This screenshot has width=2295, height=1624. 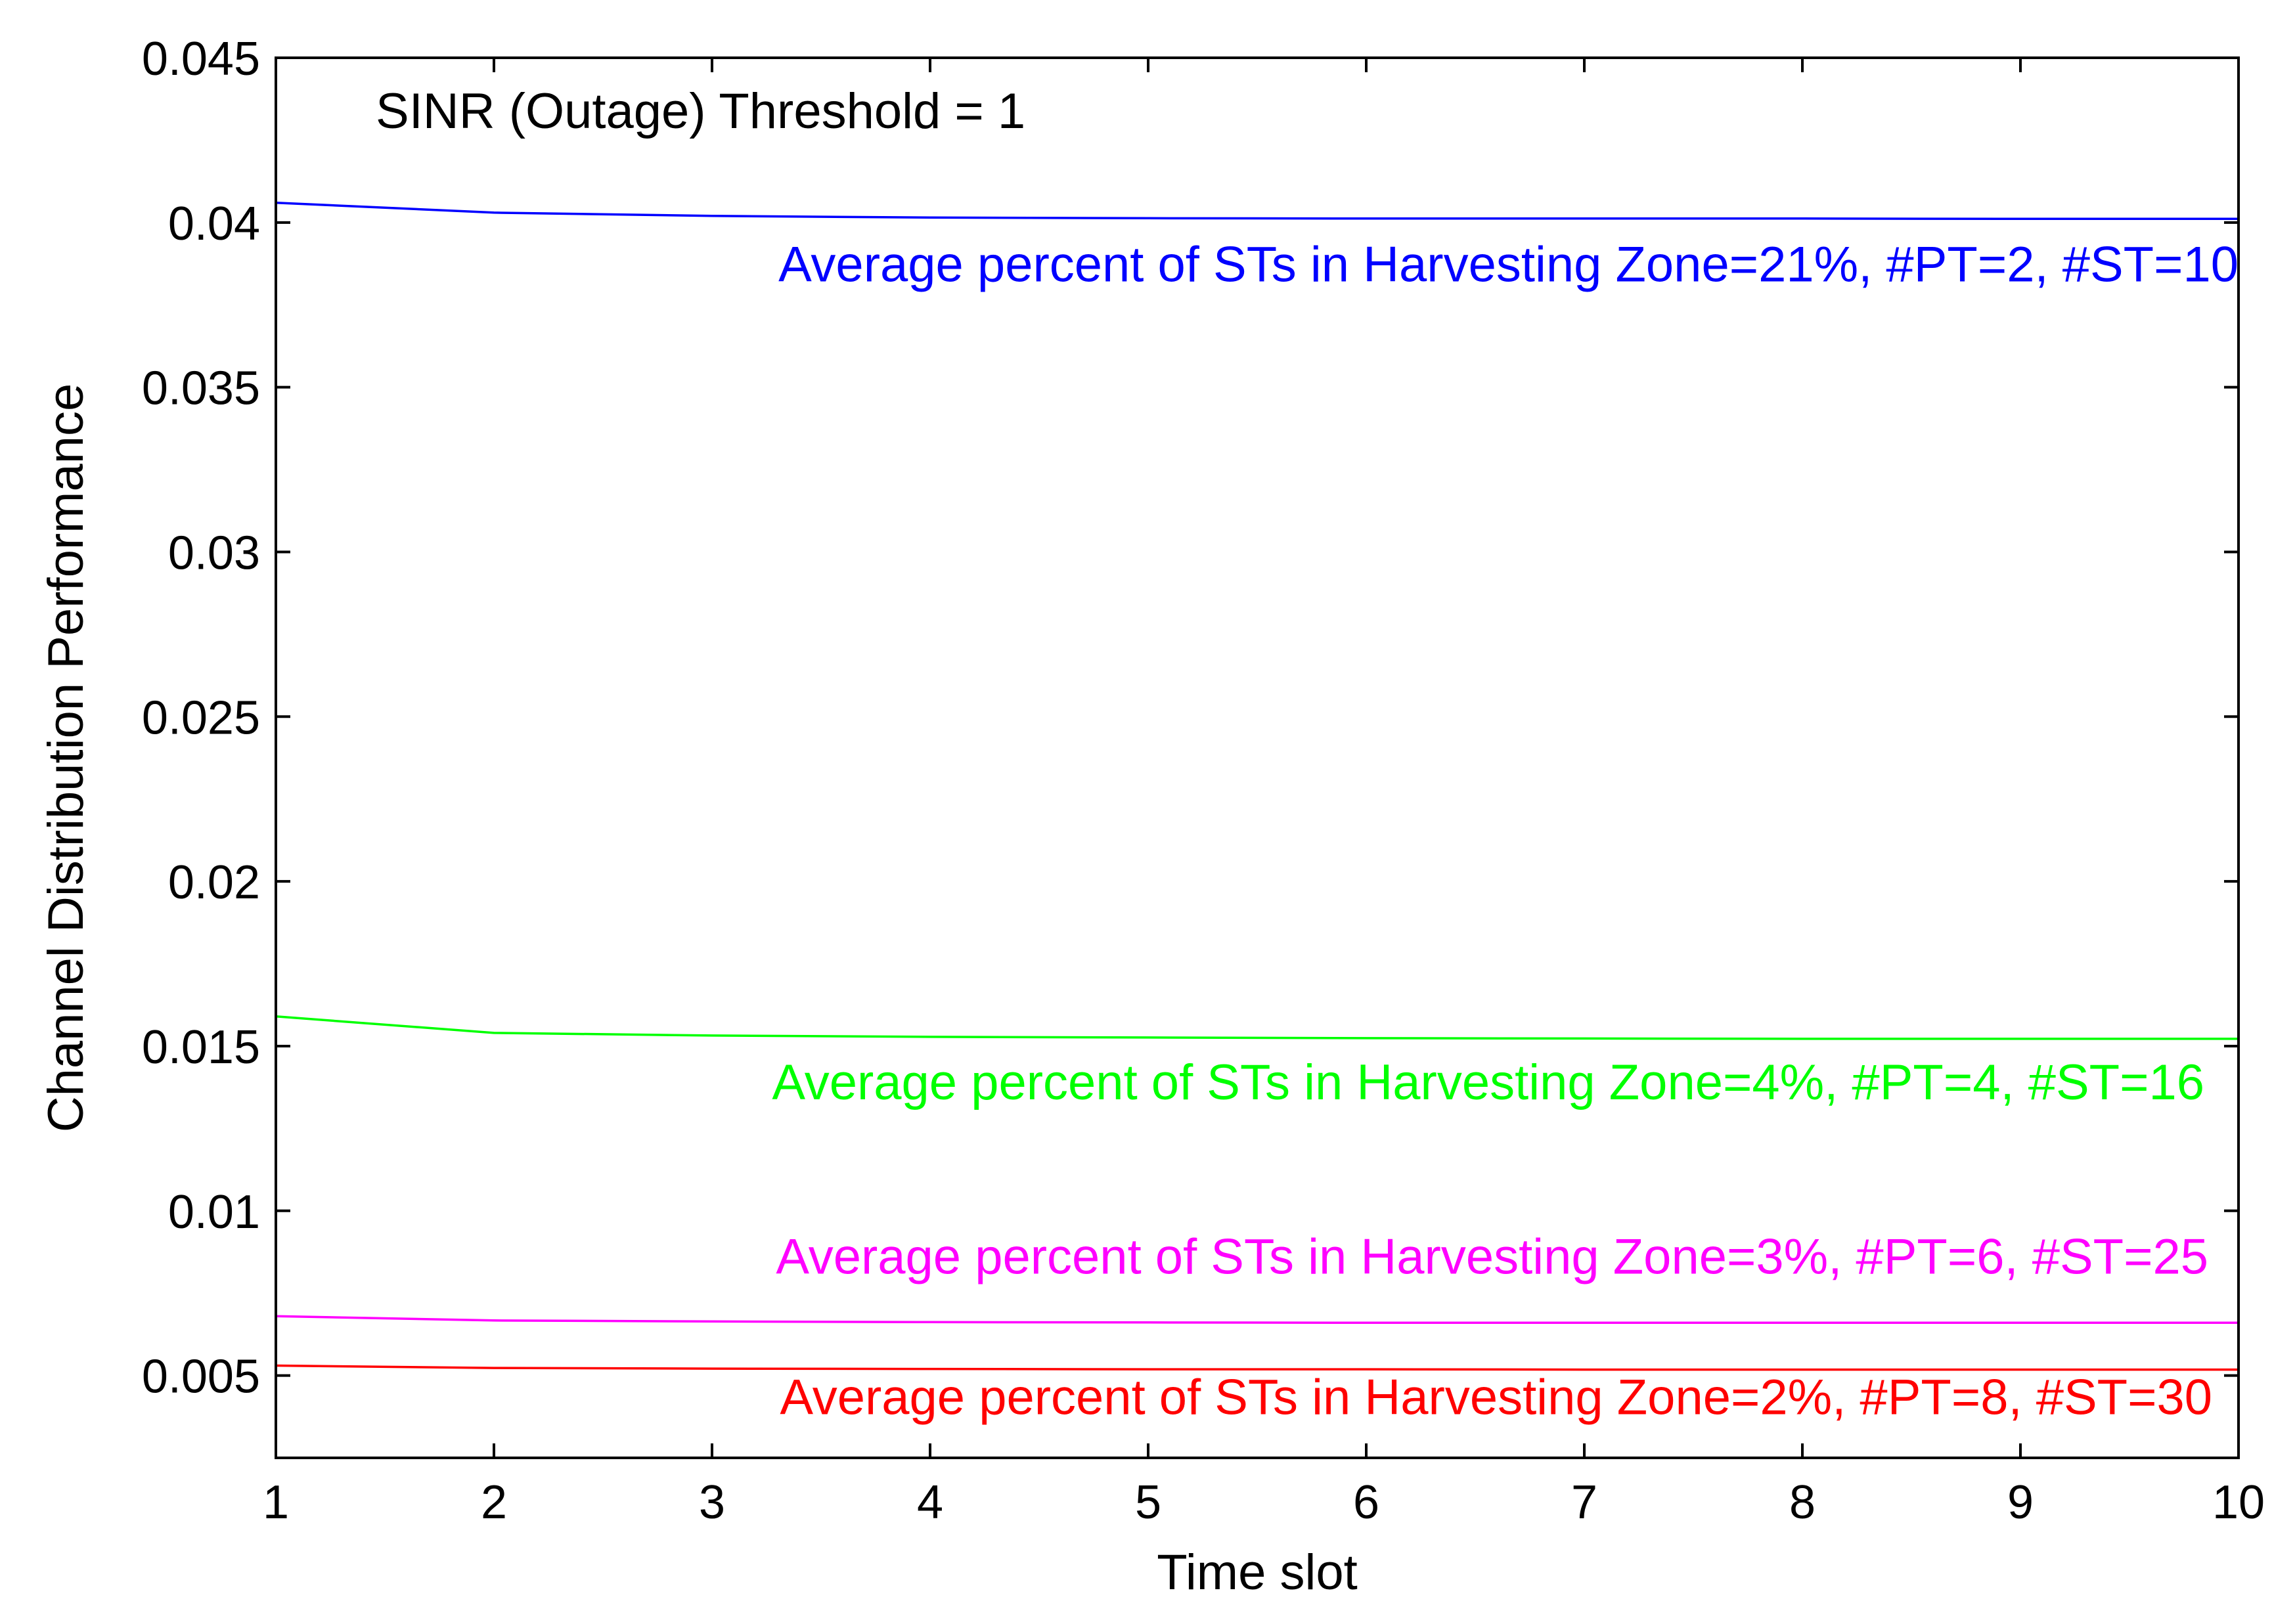 What do you see at coordinates (494, 1502) in the screenshot?
I see `x-tick-label: 2` at bounding box center [494, 1502].